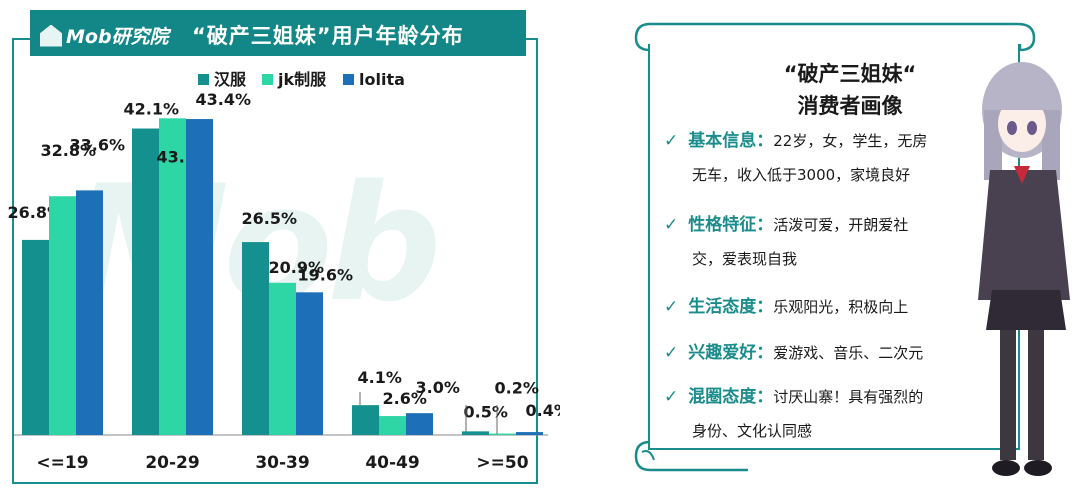  I want to click on data-label: 0.2%, so click(517, 388).